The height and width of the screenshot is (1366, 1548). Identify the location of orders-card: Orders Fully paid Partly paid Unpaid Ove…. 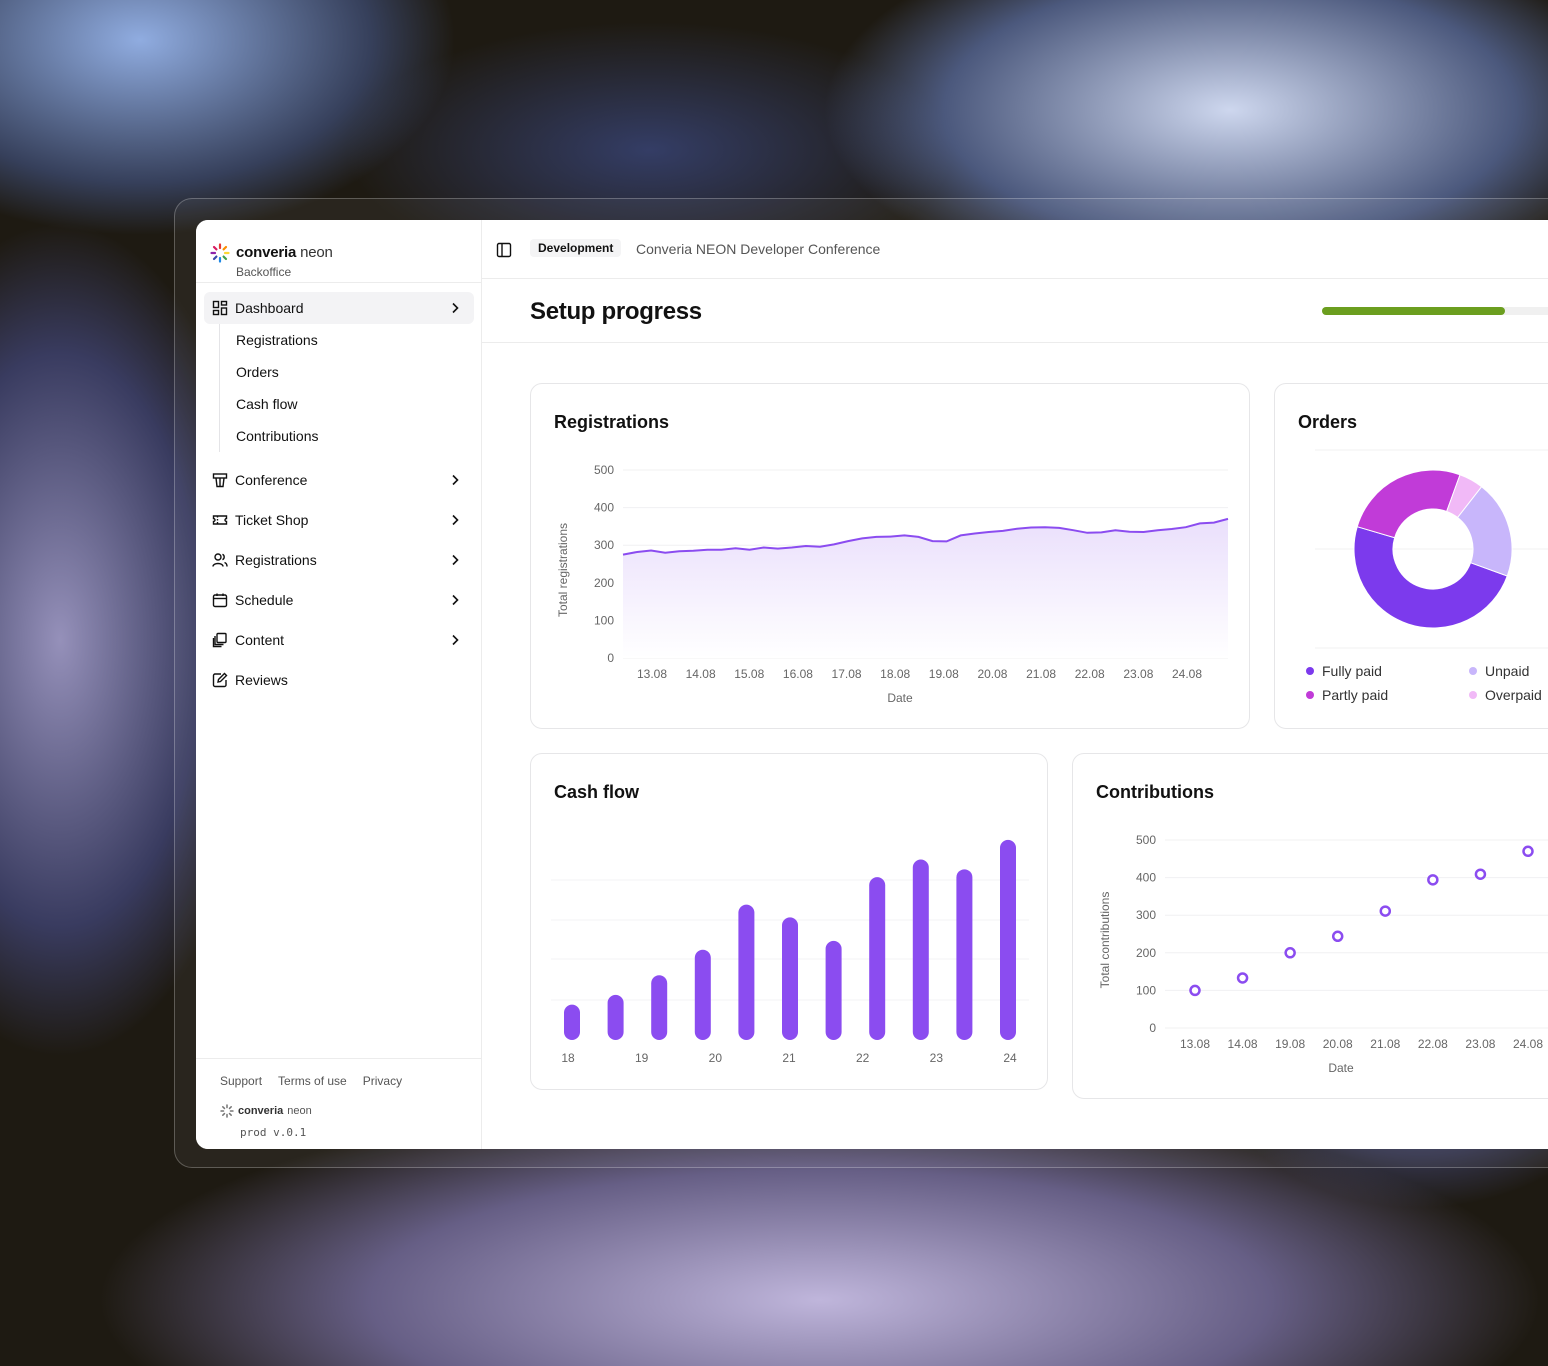
(1411, 556).